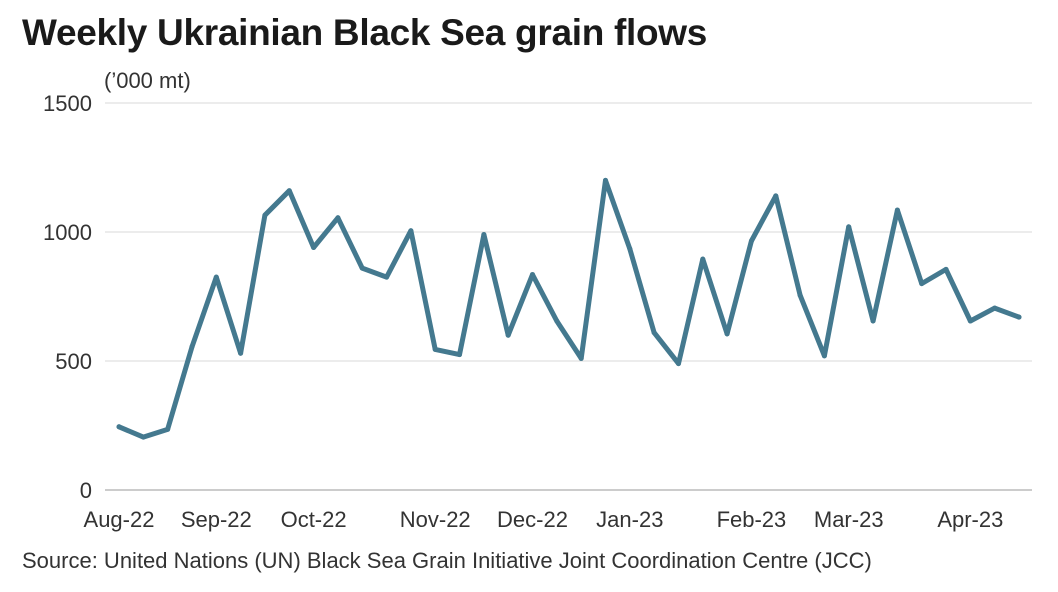  Describe the element at coordinates (67, 103) in the screenshot. I see `y-tick-label: 1500` at that location.